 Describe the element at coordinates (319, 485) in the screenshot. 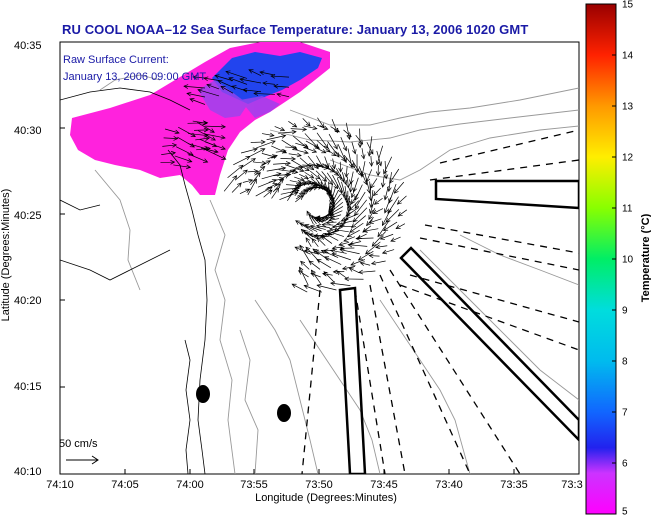

I see `x-tick-label: 73:50` at that location.